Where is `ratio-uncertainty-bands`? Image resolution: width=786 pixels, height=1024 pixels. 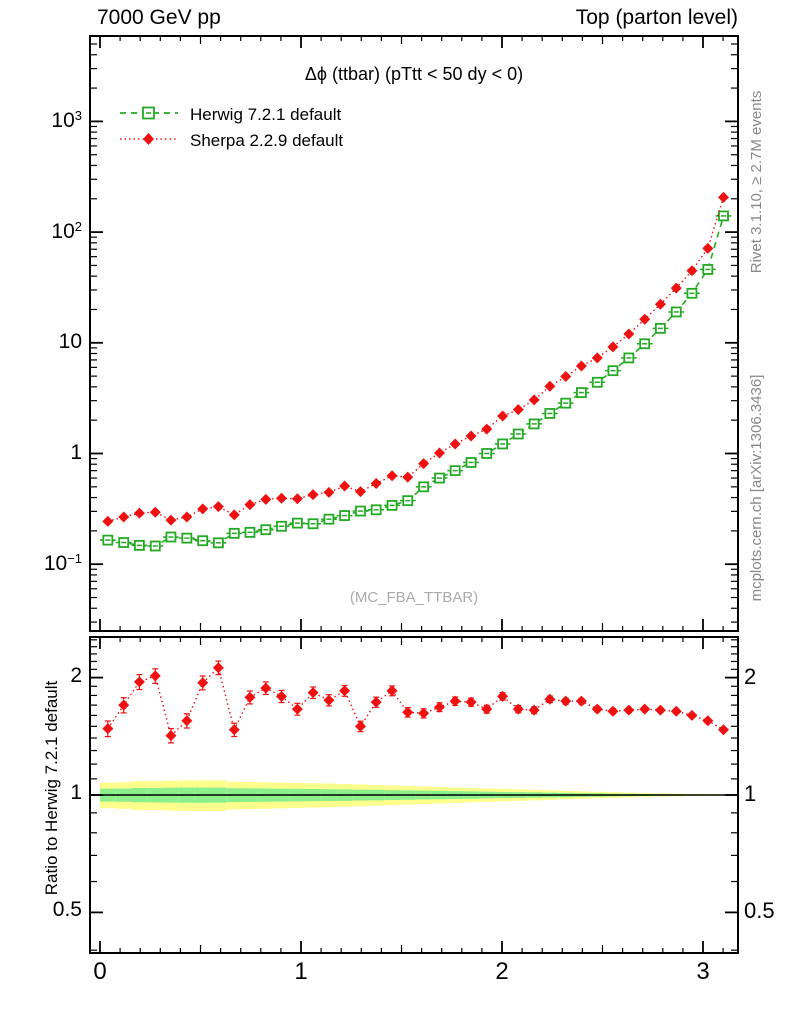
ratio-uncertainty-bands is located at coordinates (414, 795).